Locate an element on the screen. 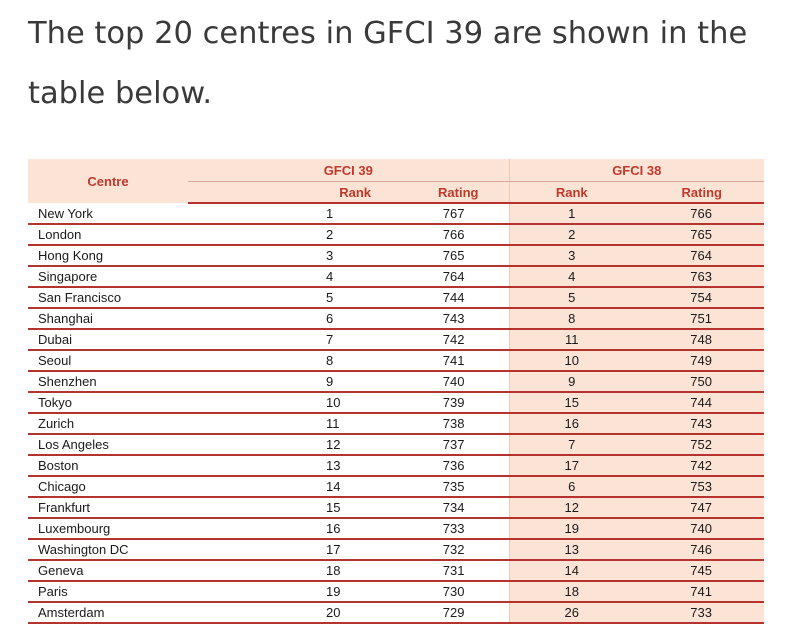  gfci39-rank-cell: 19 is located at coordinates (281, 592).